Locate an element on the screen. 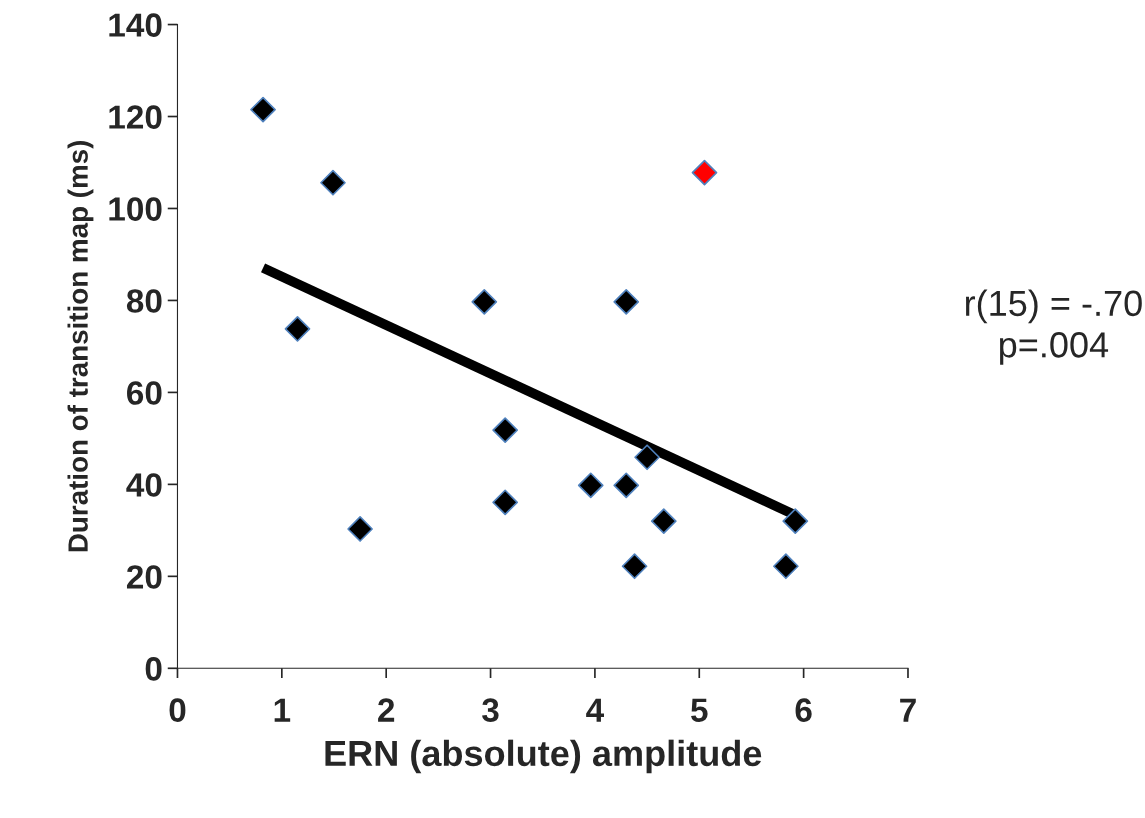 Image resolution: width=1145 pixels, height=818 pixels. y-tick-label: 120 is located at coordinates (135, 117).